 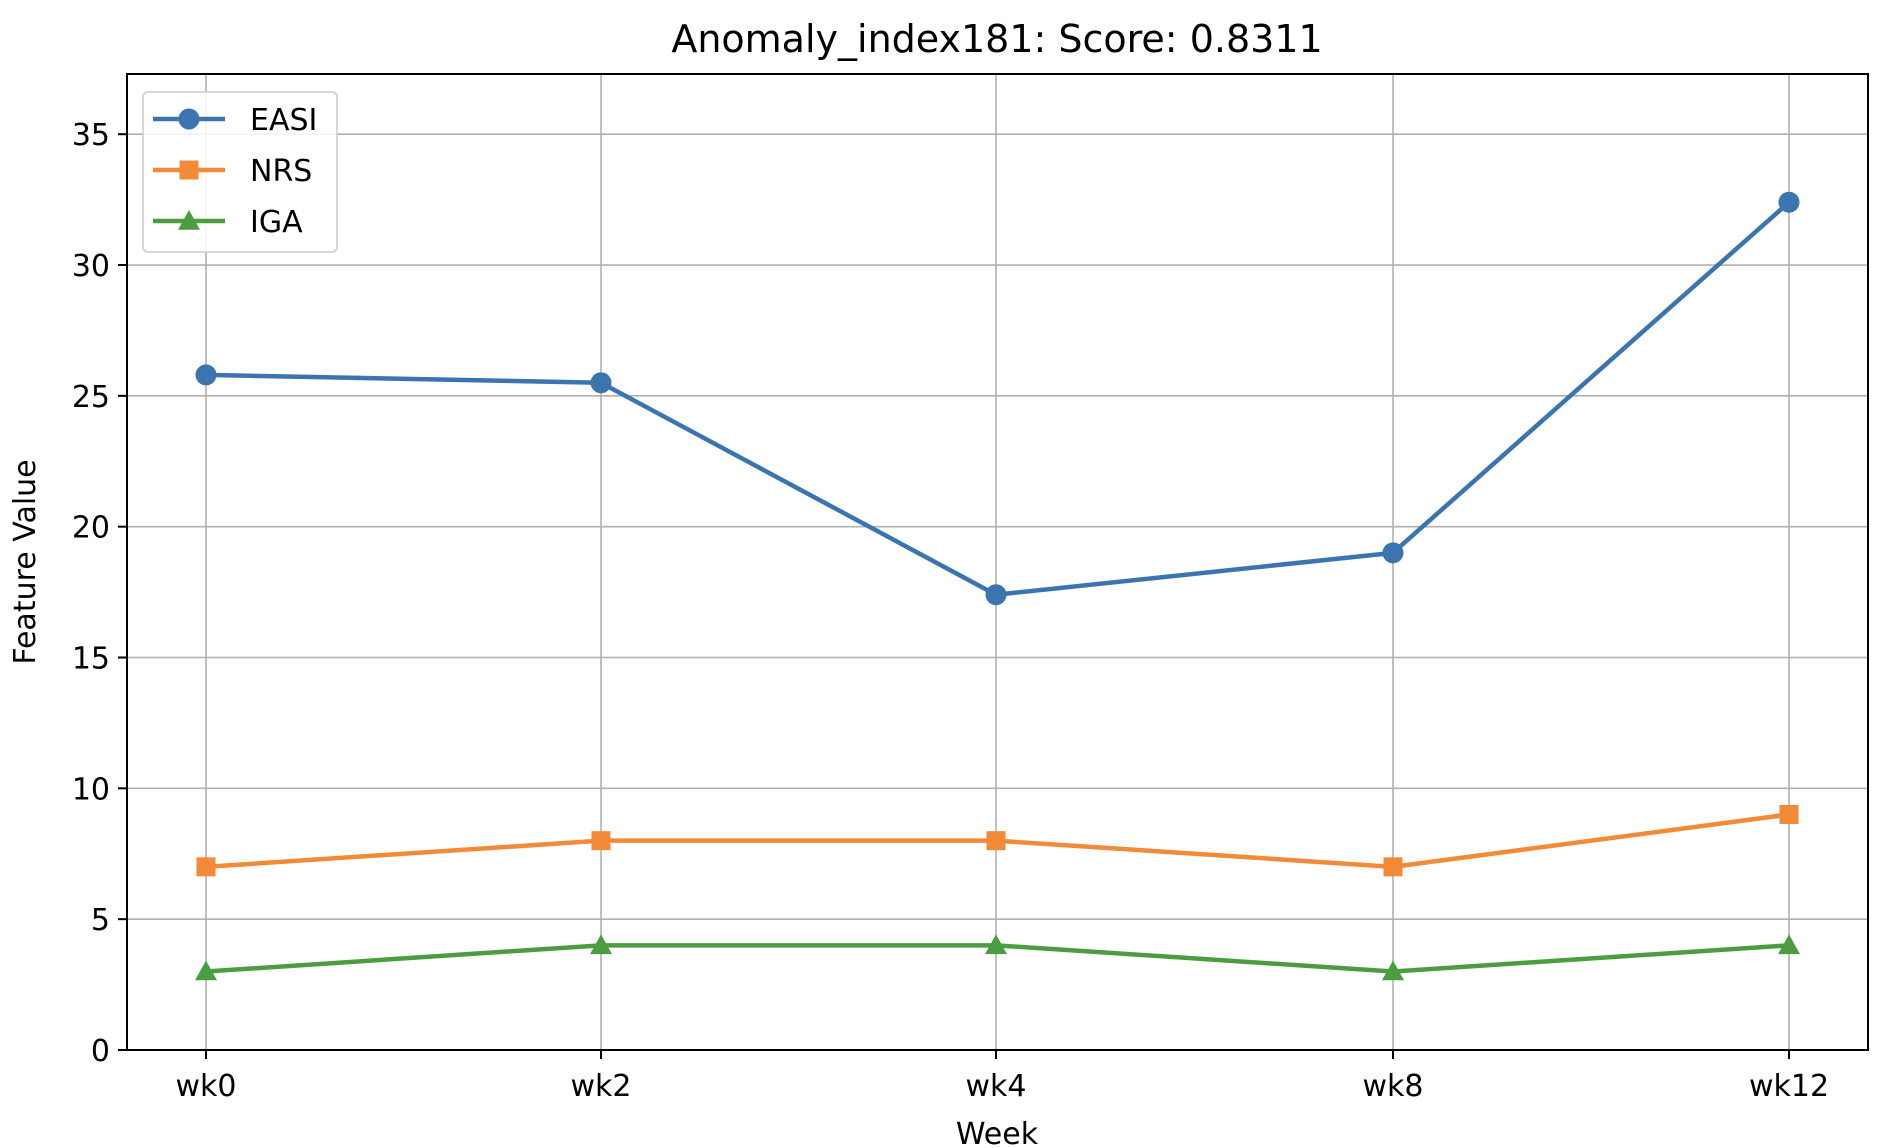 I want to click on legend-box, so click(x=240, y=172).